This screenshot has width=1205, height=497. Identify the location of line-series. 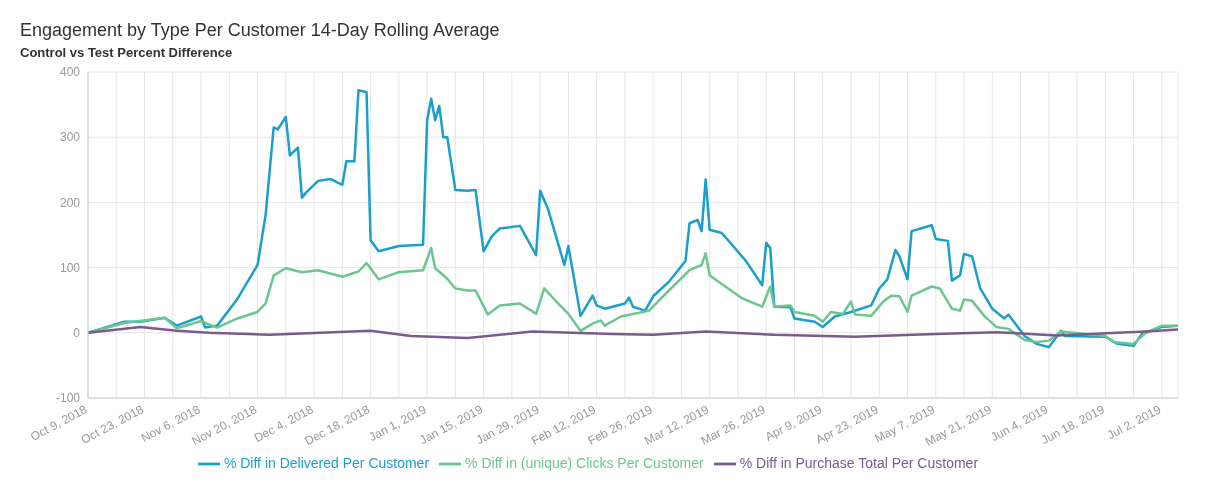
(633, 332).